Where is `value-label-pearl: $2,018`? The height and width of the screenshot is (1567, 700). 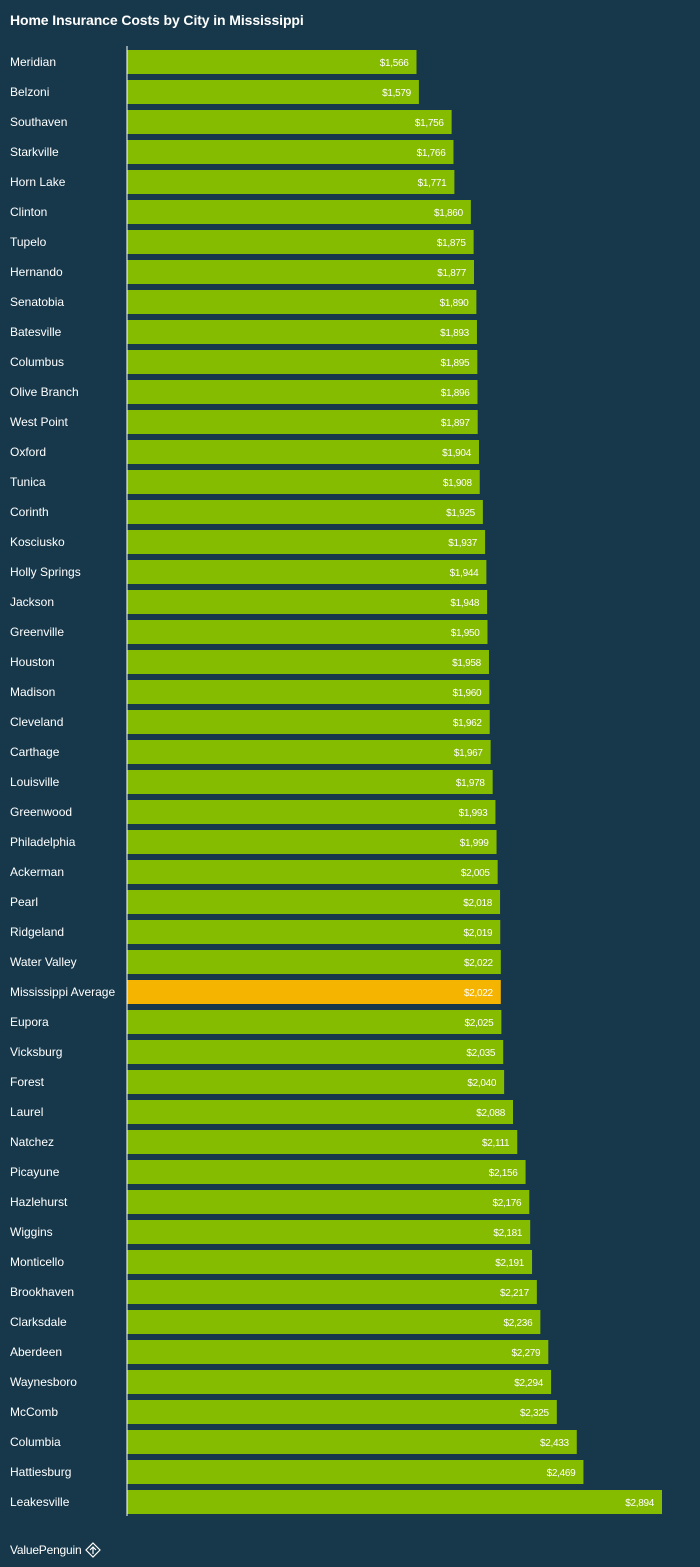 value-label-pearl: $2,018 is located at coordinates (478, 903).